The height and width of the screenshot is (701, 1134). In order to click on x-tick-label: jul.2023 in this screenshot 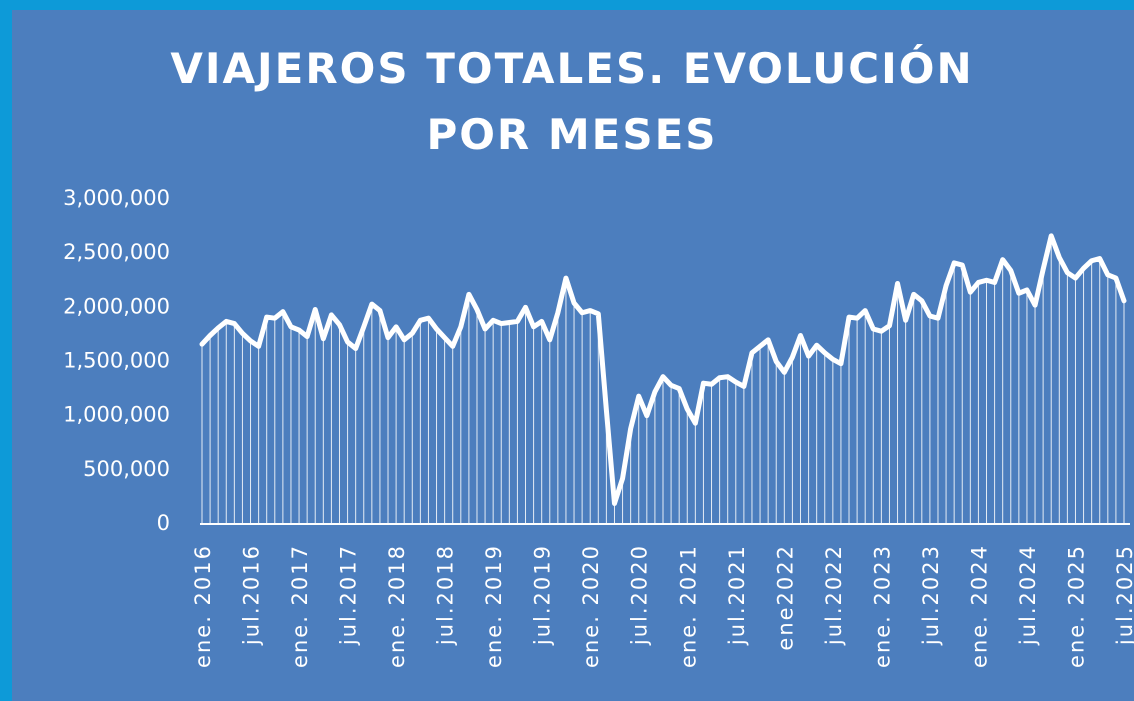, I will do `click(931, 595)`.